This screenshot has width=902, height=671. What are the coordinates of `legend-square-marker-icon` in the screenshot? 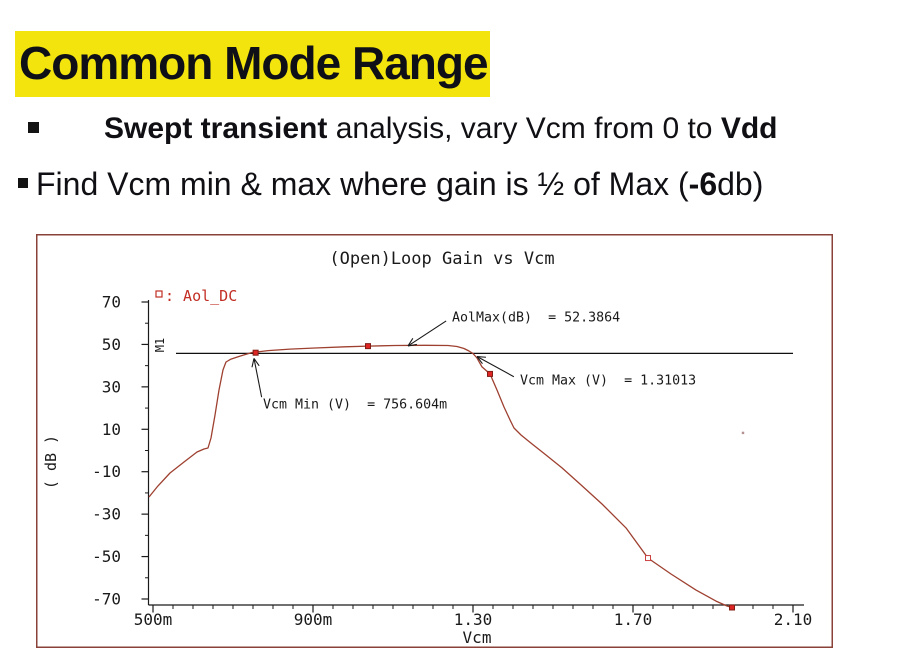 It's located at (159, 294).